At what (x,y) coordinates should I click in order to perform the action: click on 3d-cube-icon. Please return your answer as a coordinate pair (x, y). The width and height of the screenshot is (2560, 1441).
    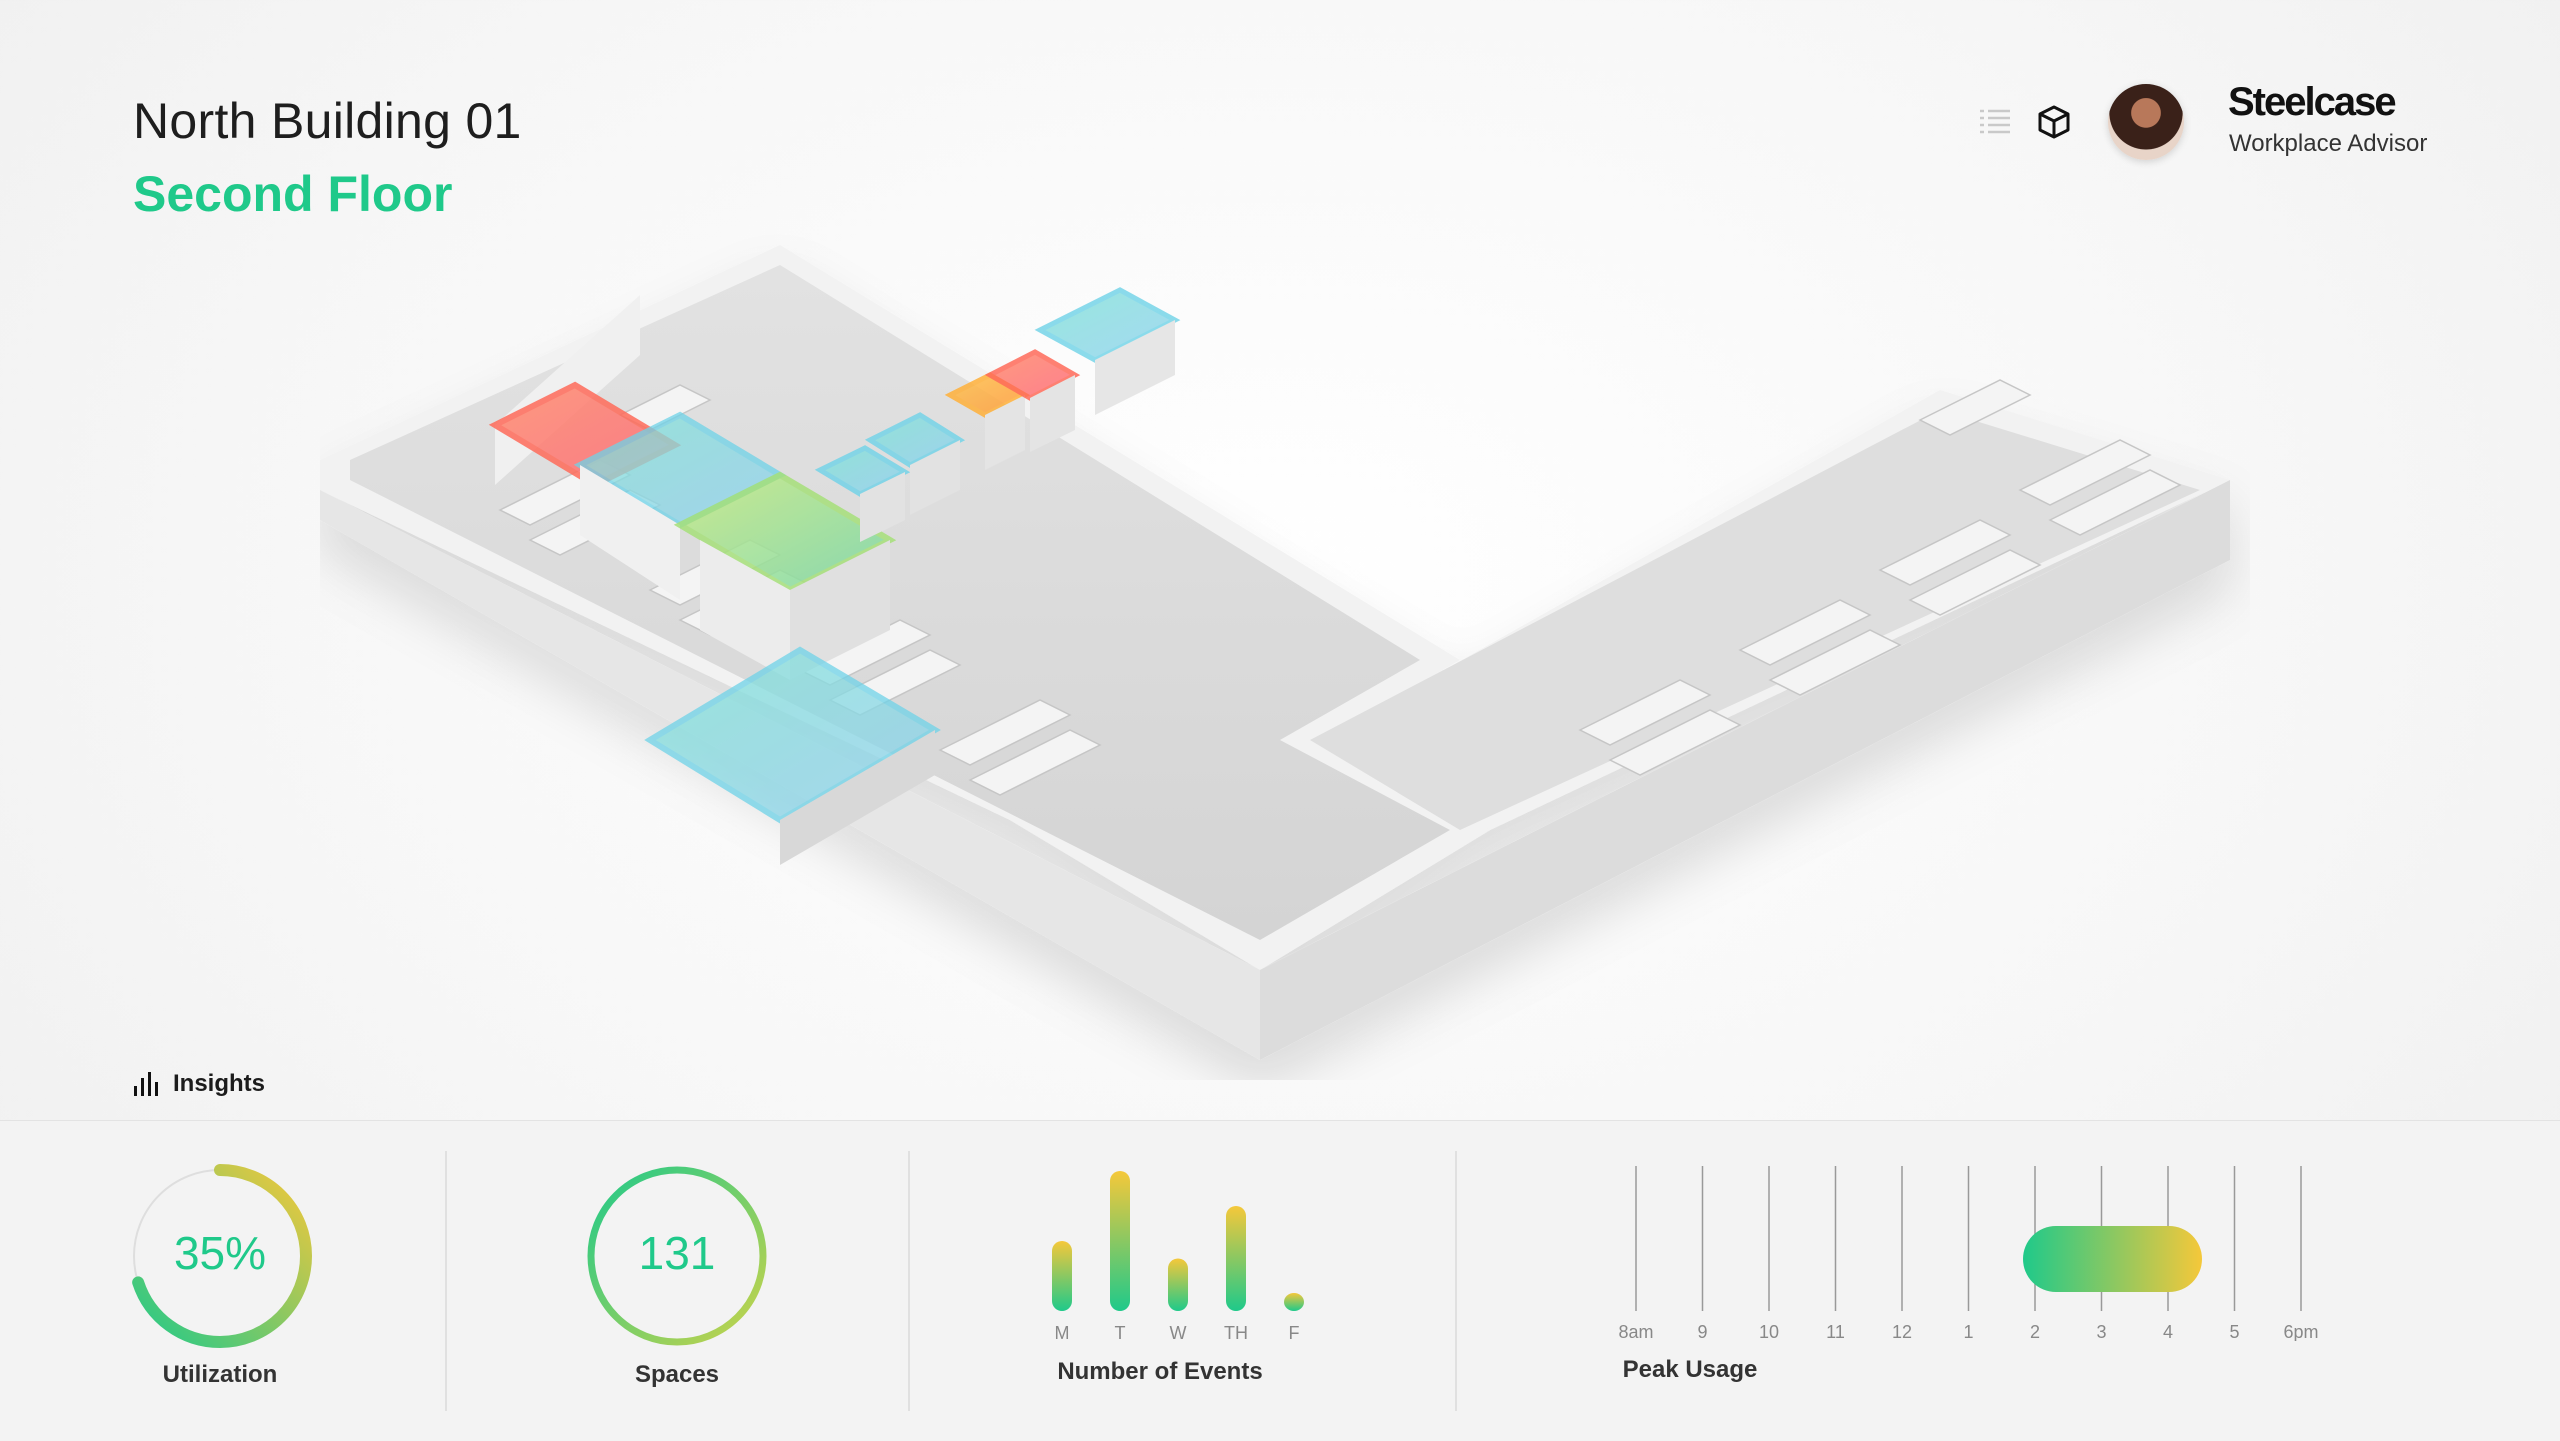
    Looking at the image, I should click on (2054, 122).